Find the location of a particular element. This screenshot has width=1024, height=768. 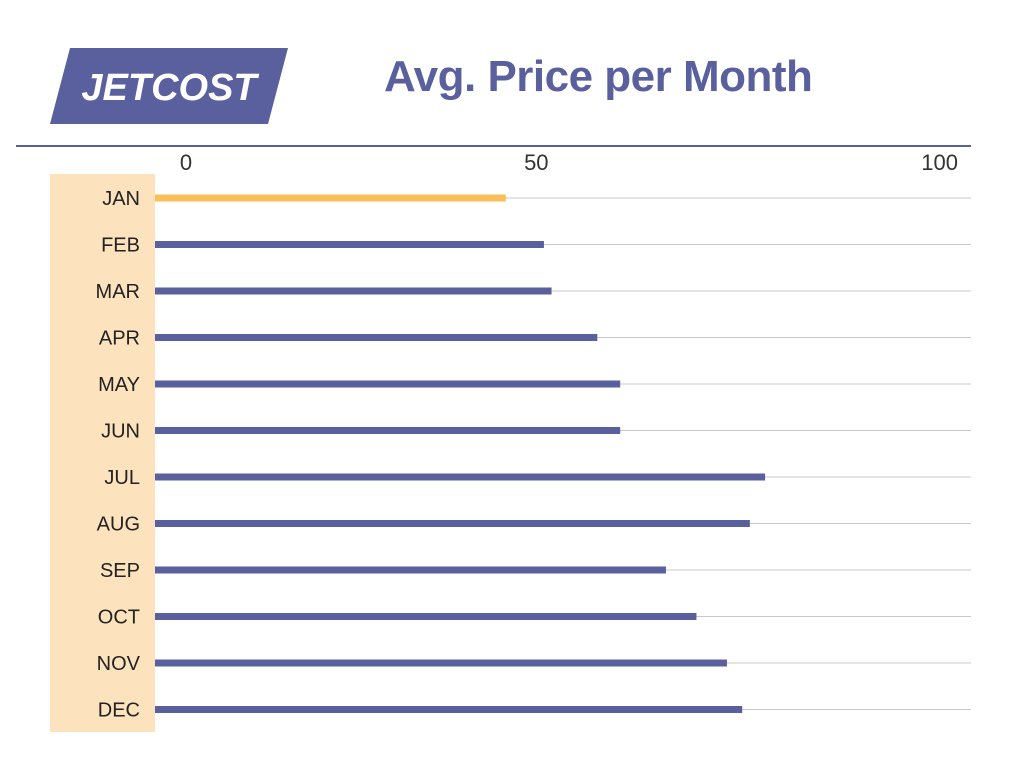

bar-jul is located at coordinates (460, 477).